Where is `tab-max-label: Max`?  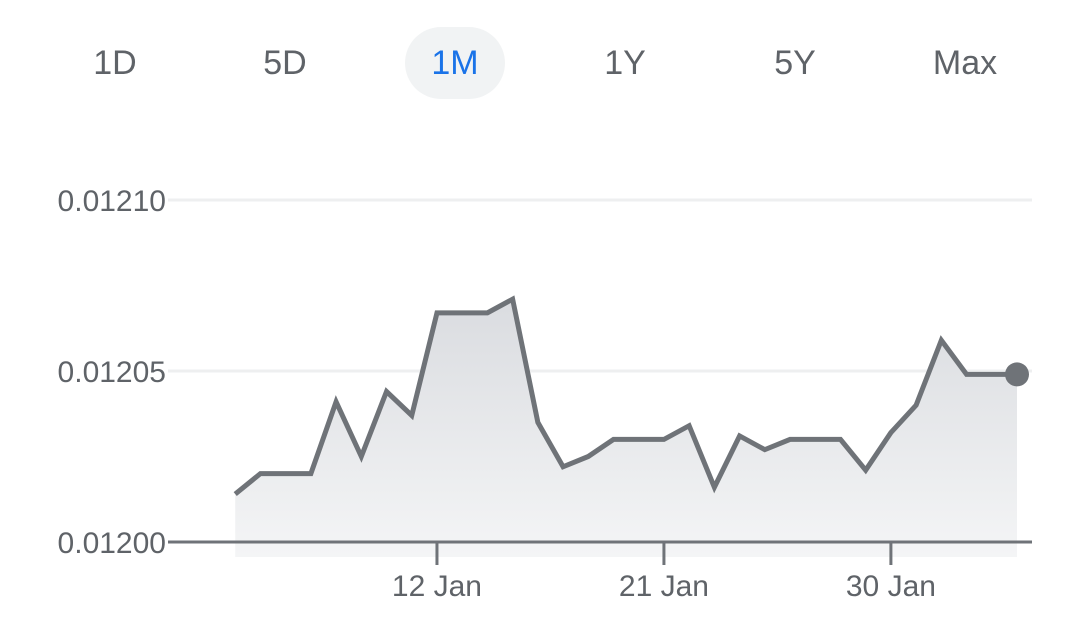 tab-max-label: Max is located at coordinates (965, 62).